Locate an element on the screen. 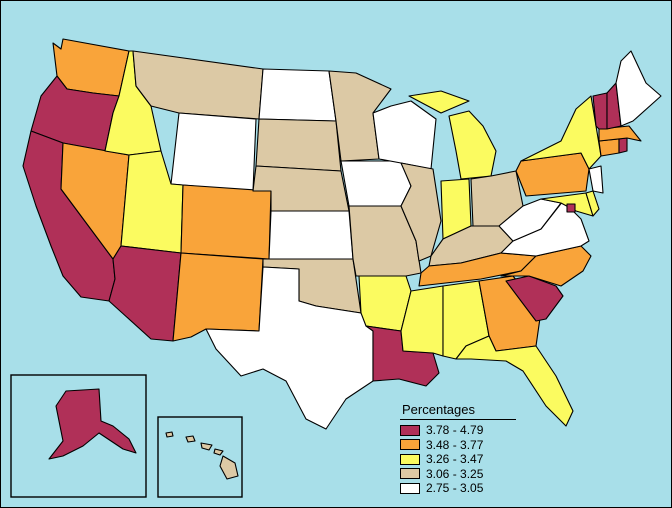  state-montana is located at coordinates (198, 85).